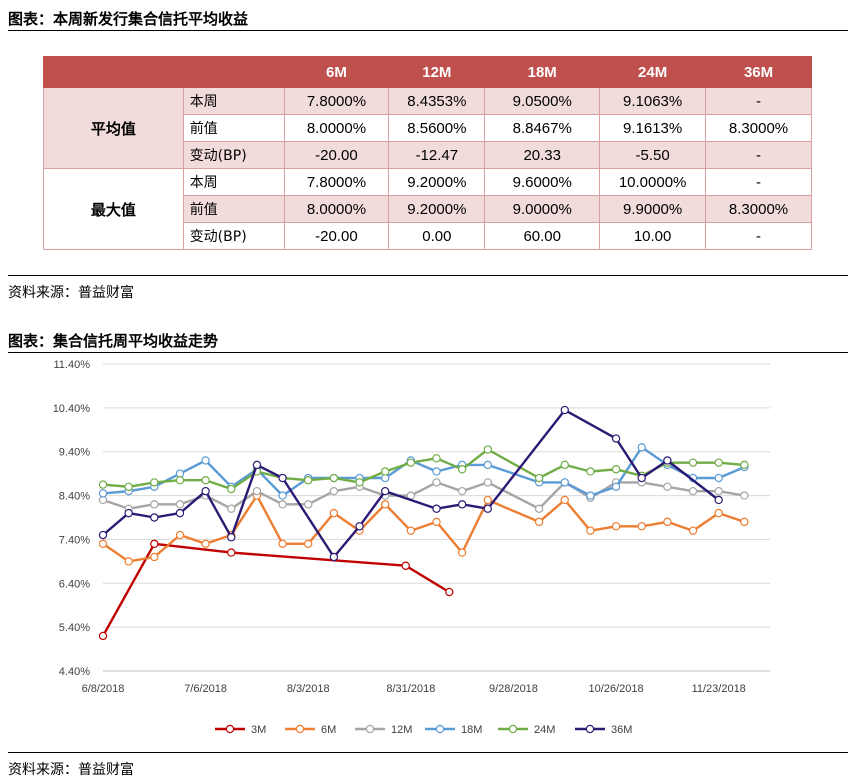 This screenshot has width=854, height=780. Describe the element at coordinates (758, 209) in the screenshot. I see `table-cell: 8.3000%` at that location.